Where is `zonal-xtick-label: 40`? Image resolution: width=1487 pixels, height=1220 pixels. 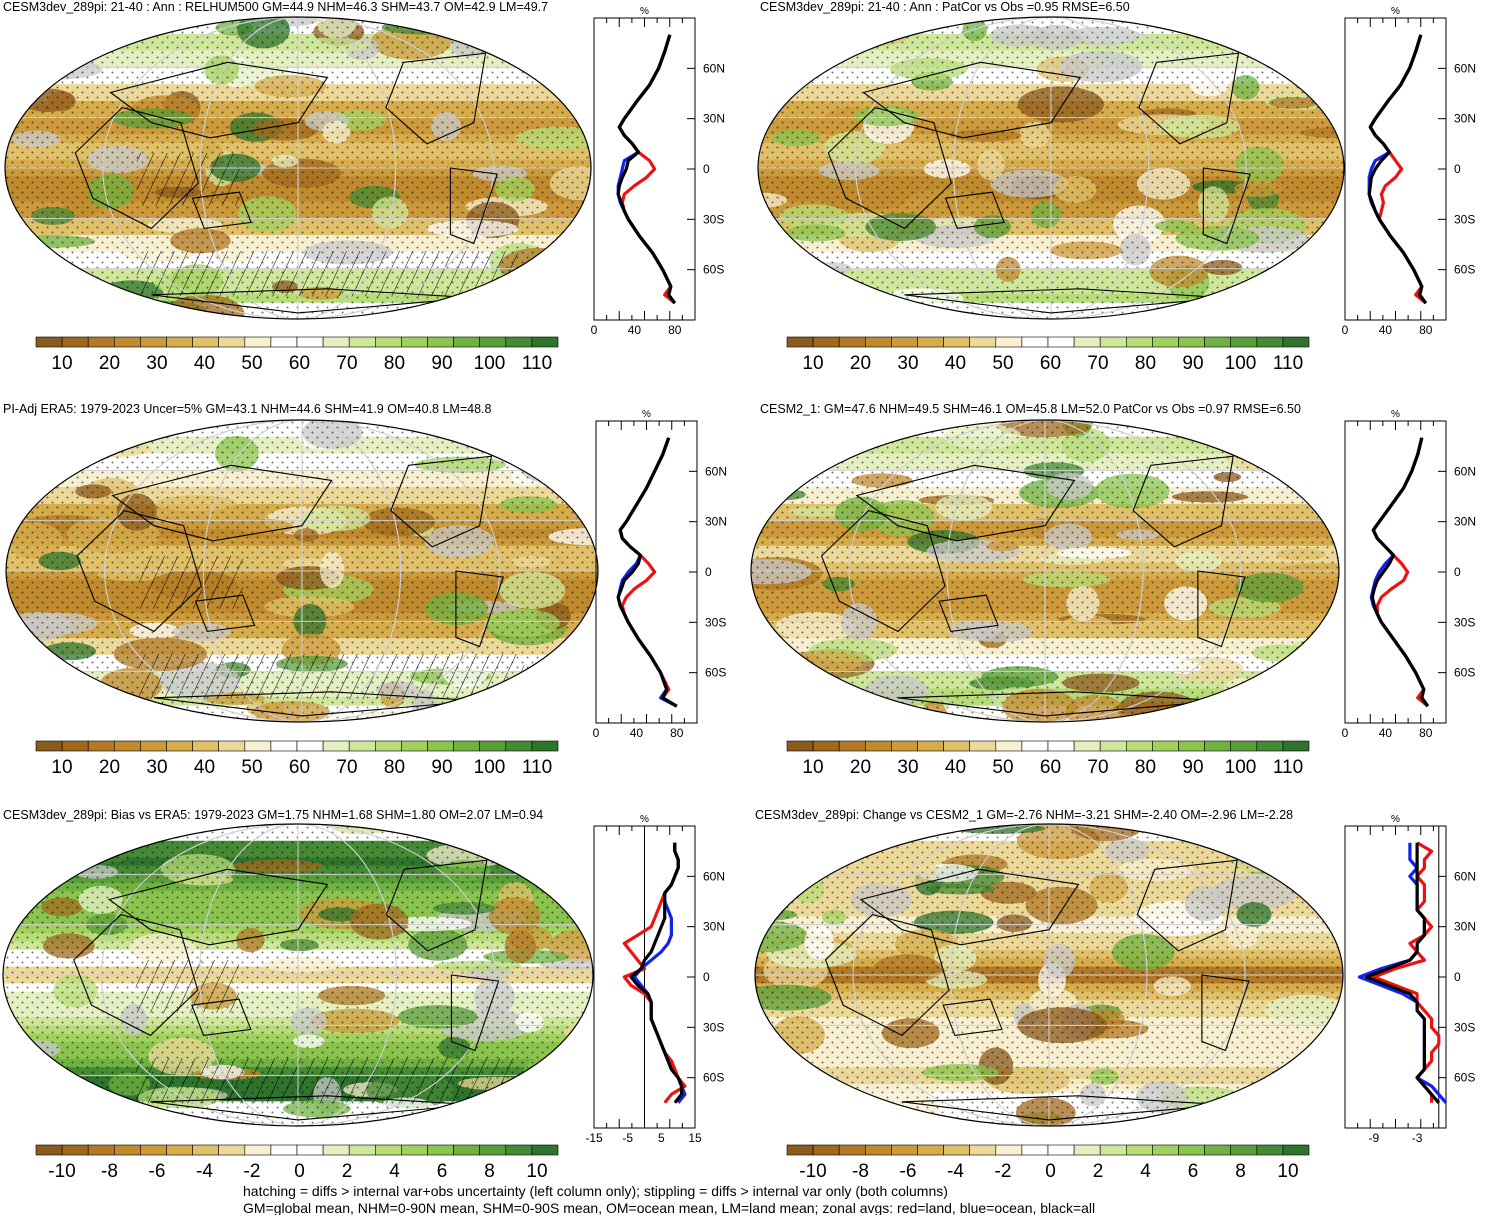 zonal-xtick-label: 40 is located at coordinates (635, 330).